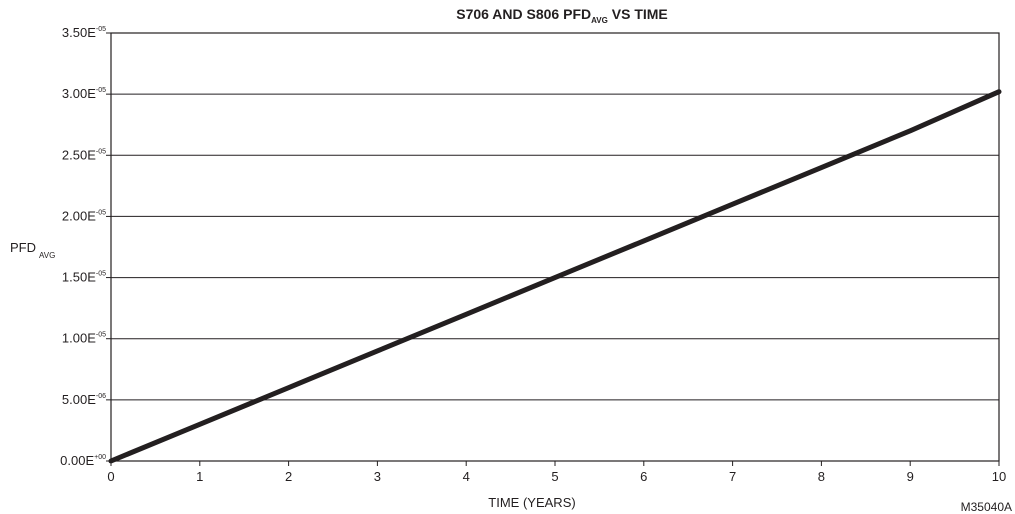 The height and width of the screenshot is (514, 1015). I want to click on y-tick-mantissa: 2.00E, so click(79, 215).